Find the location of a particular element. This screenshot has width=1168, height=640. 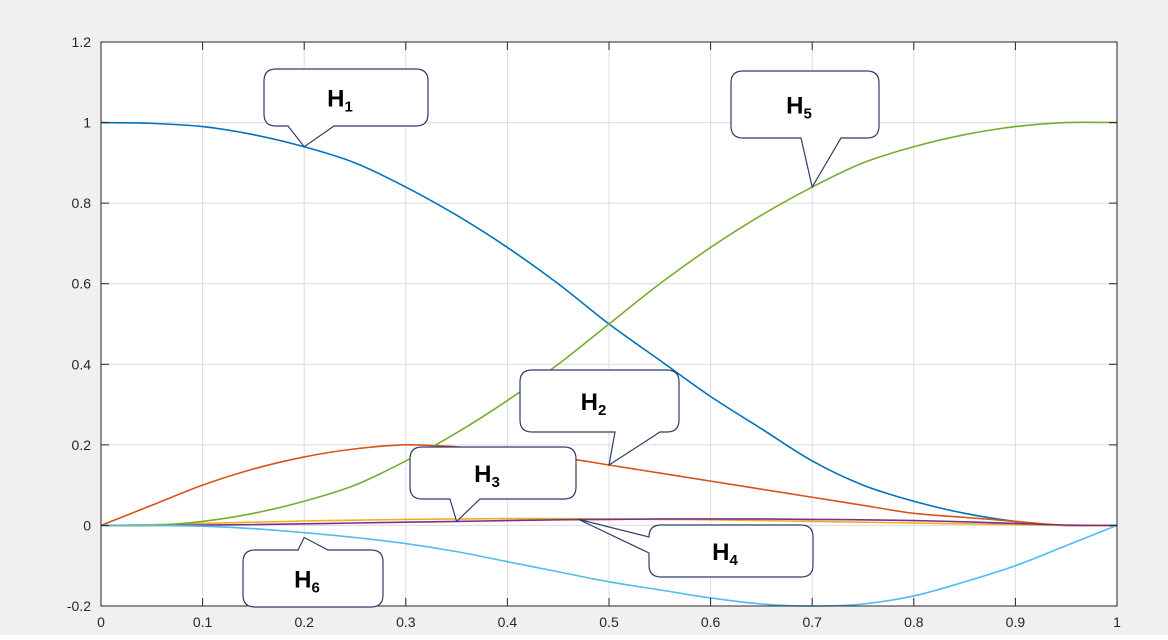

callout-label: H2 is located at coordinates (594, 404).